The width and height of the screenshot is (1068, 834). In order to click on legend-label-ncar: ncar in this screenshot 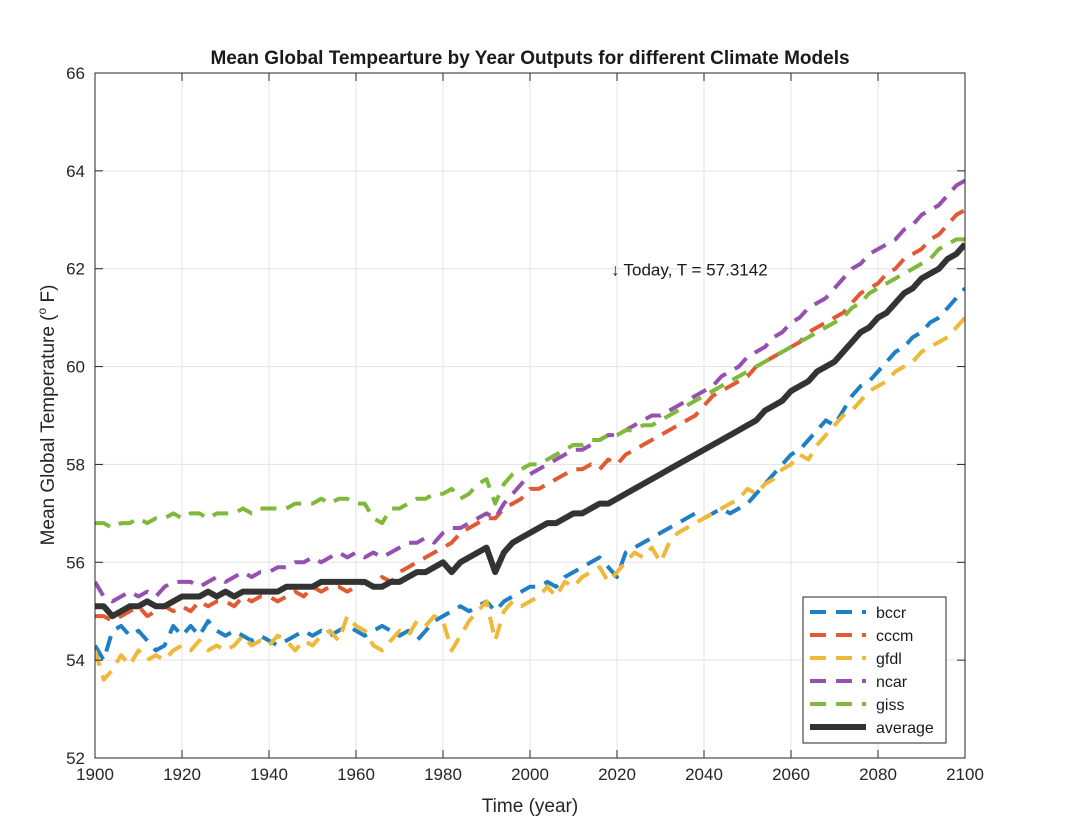, I will do `click(892, 682)`.